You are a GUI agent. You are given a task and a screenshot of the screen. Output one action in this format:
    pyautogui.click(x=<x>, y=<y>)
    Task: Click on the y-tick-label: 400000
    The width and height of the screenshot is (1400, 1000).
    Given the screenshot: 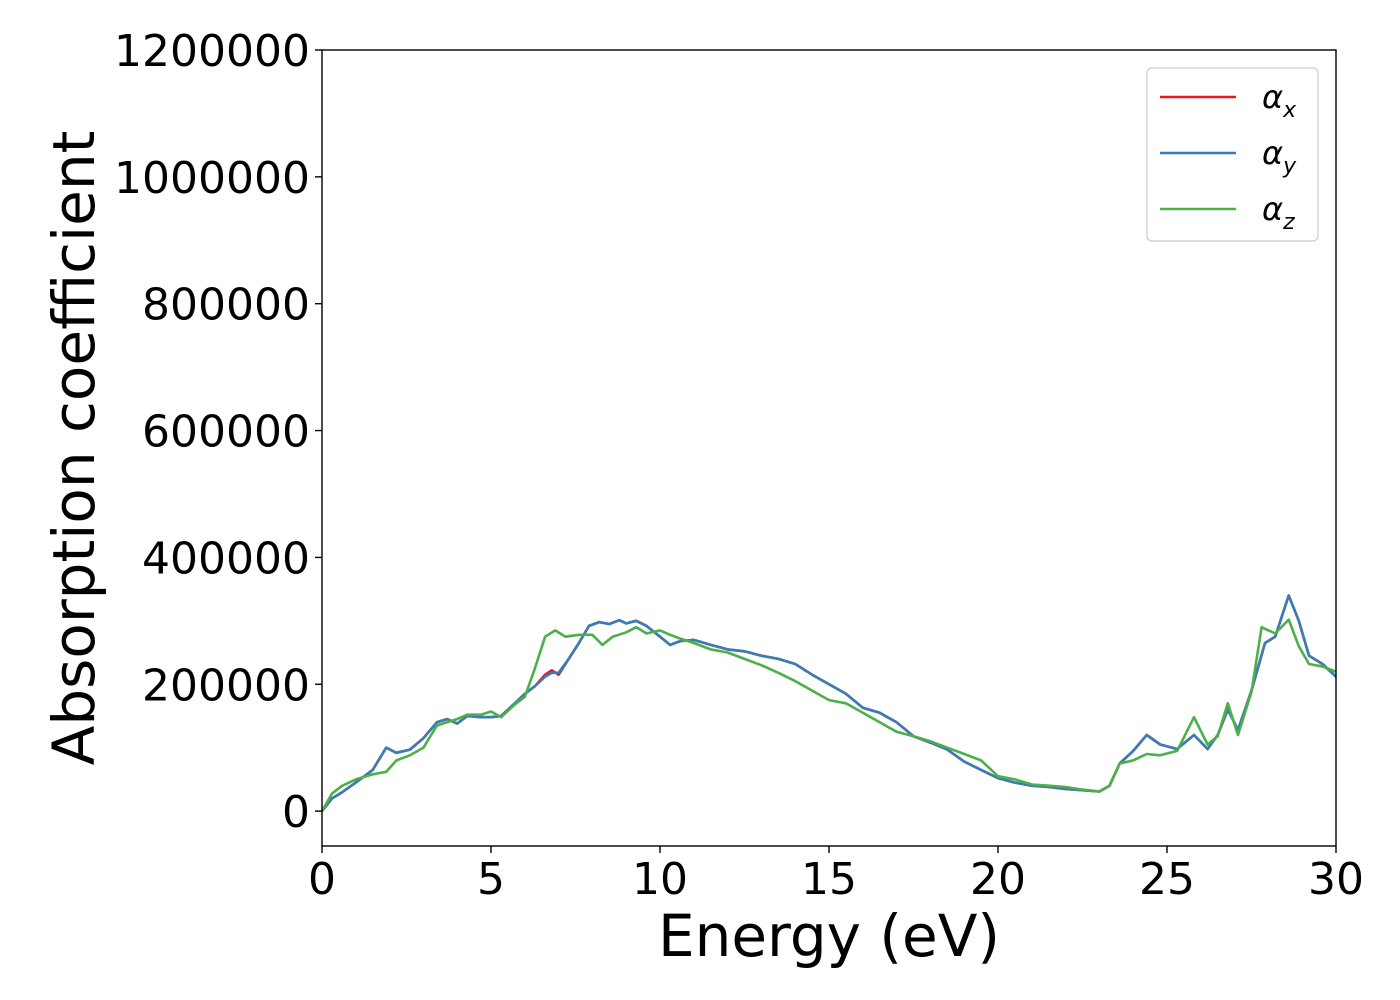 What is the action you would take?
    pyautogui.click(x=226, y=558)
    